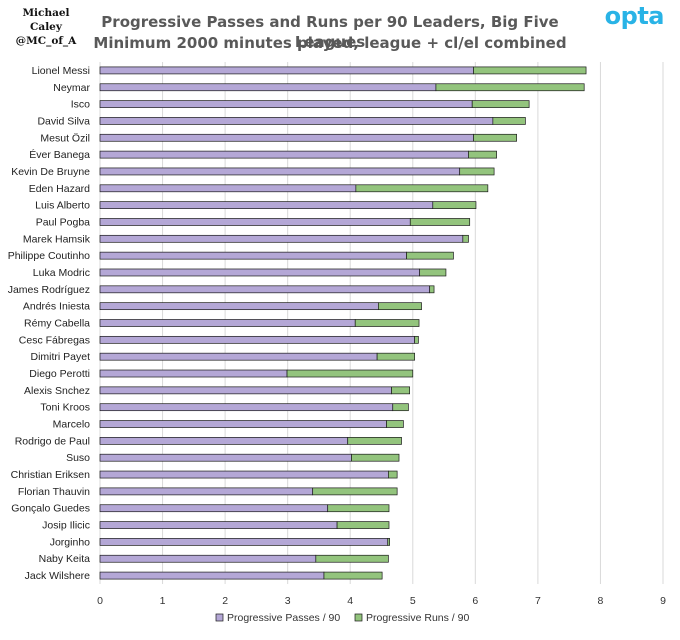 This screenshot has height=640, width=680. Describe the element at coordinates (62, 206) in the screenshot. I see `category-label: Luis Alberto` at that location.